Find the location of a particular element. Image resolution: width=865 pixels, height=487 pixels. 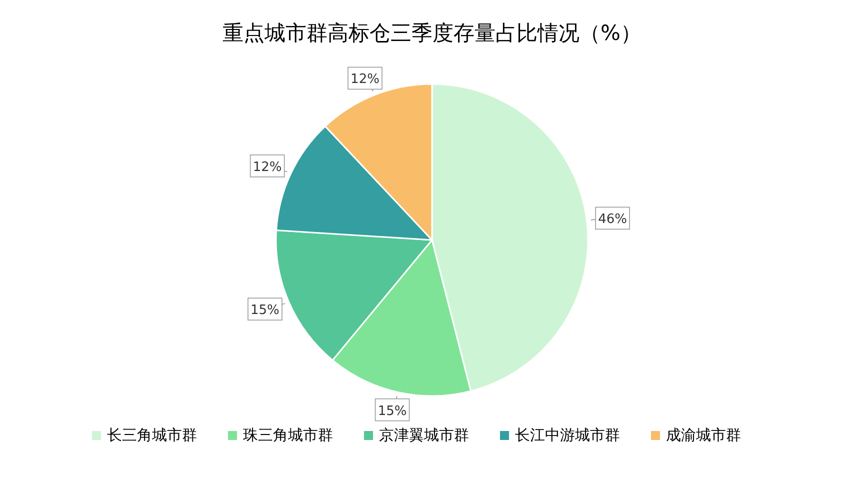

legend-label: 长江中游城市群 is located at coordinates (567, 435).